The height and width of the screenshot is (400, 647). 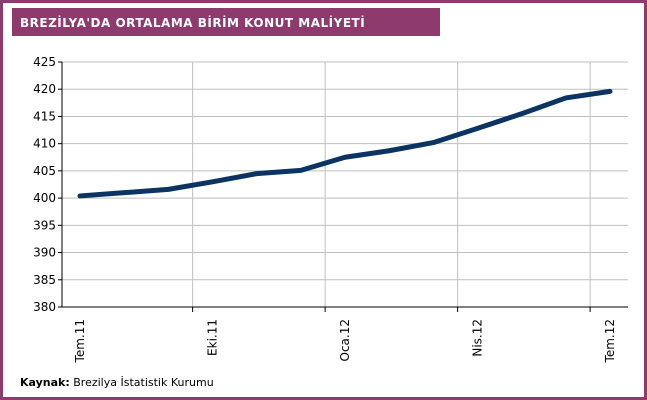 I want to click on y-tick-label: 415, so click(x=44, y=116).